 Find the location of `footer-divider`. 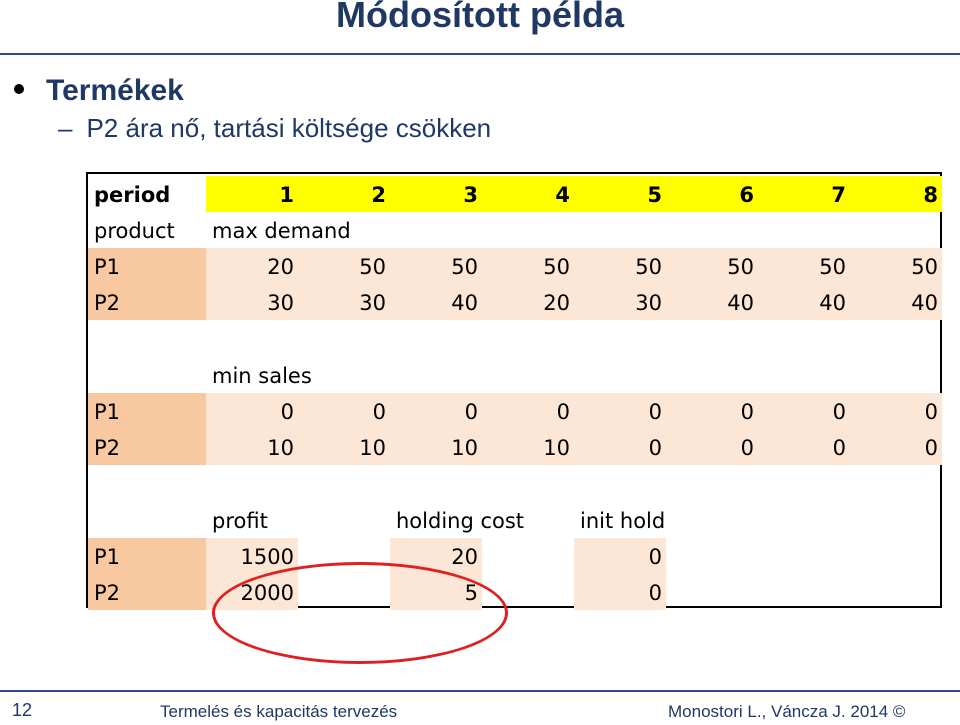

footer-divider is located at coordinates (480, 691).